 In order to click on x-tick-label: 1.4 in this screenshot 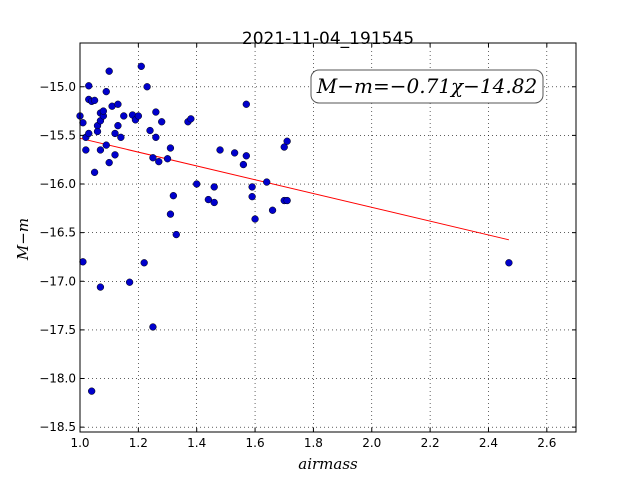, I will do `click(196, 443)`.